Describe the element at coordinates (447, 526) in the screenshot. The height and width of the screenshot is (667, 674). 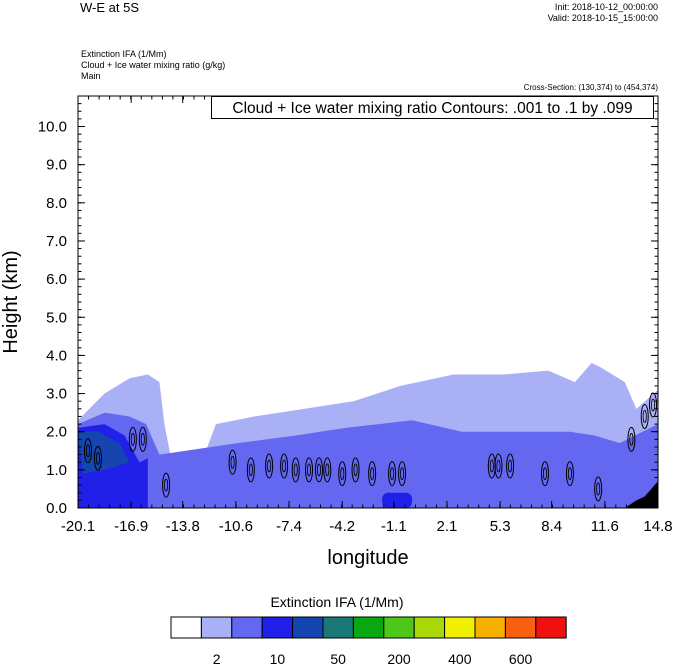
I see `x-tick-label: 2.1` at that location.